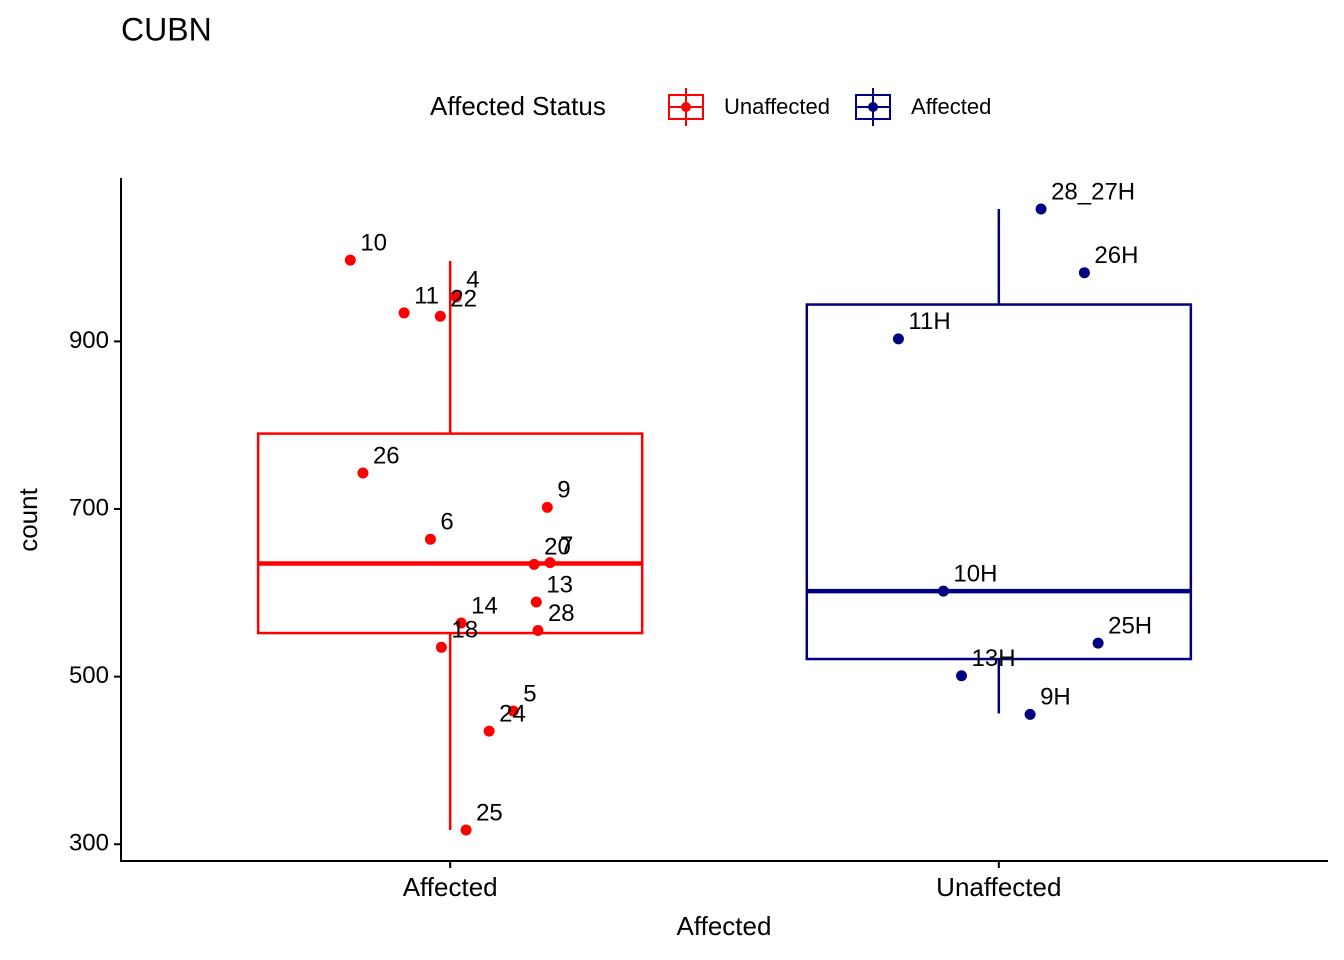  What do you see at coordinates (386, 455) in the screenshot?
I see `point-label: 26` at bounding box center [386, 455].